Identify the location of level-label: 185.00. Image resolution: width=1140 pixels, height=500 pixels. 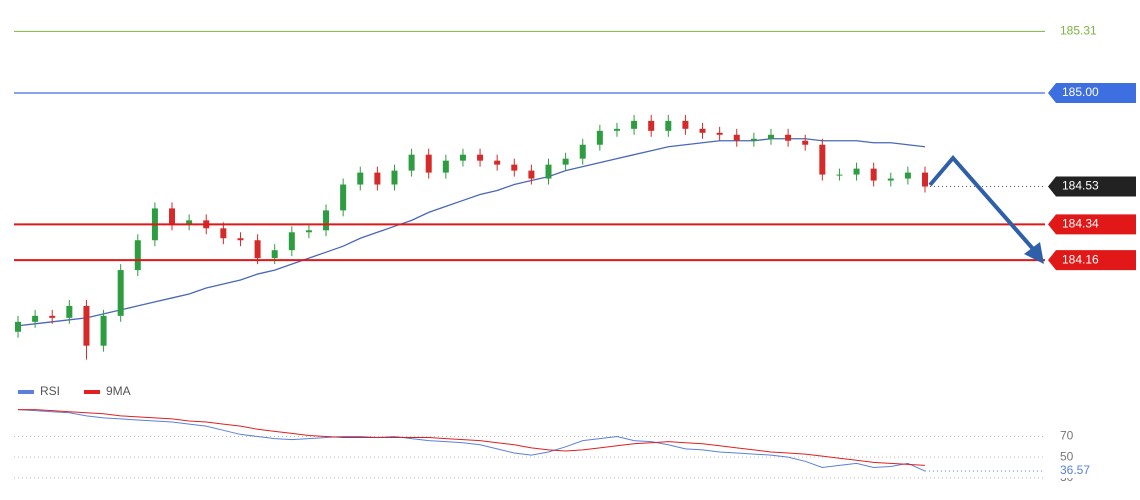
(1080, 92).